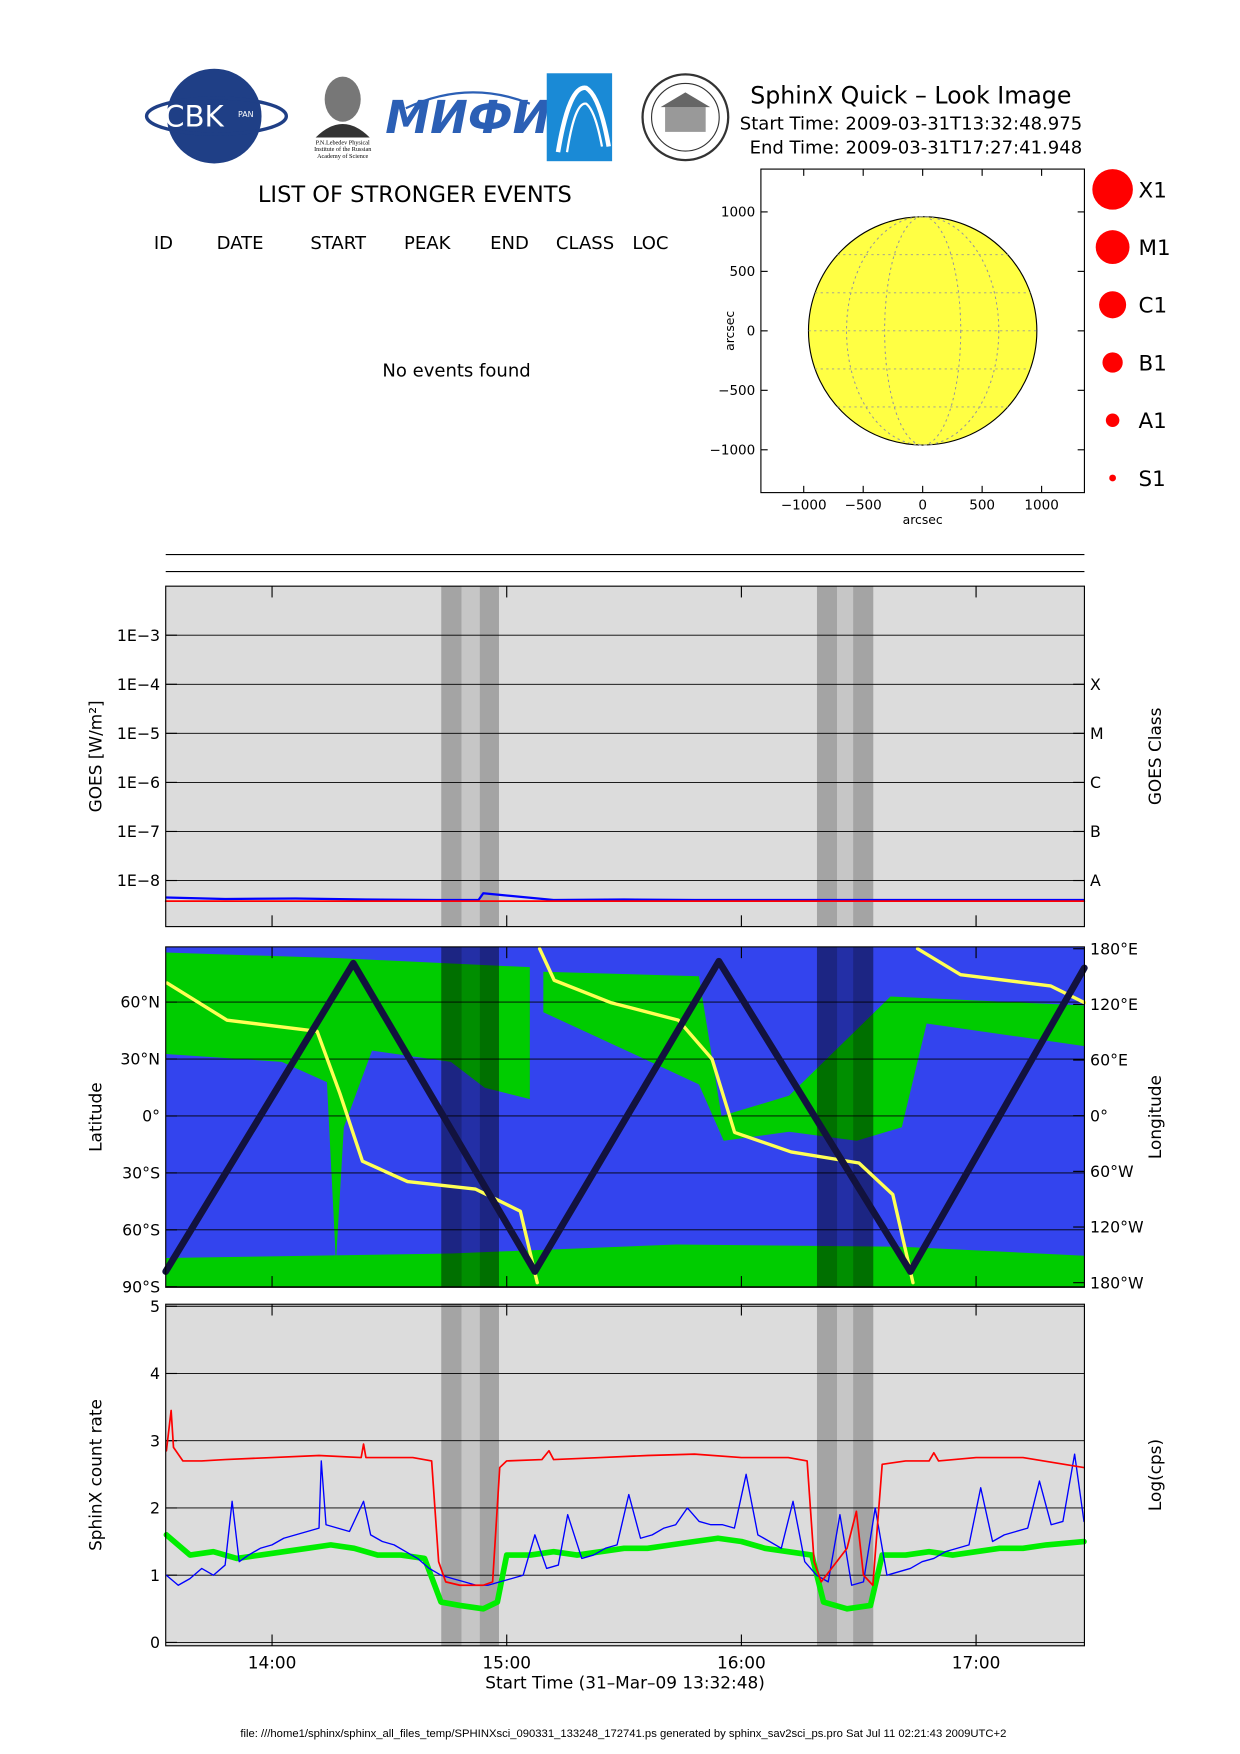 The image size is (1240, 1754). What do you see at coordinates (579, 117) in the screenshot?
I see `arc-logo` at bounding box center [579, 117].